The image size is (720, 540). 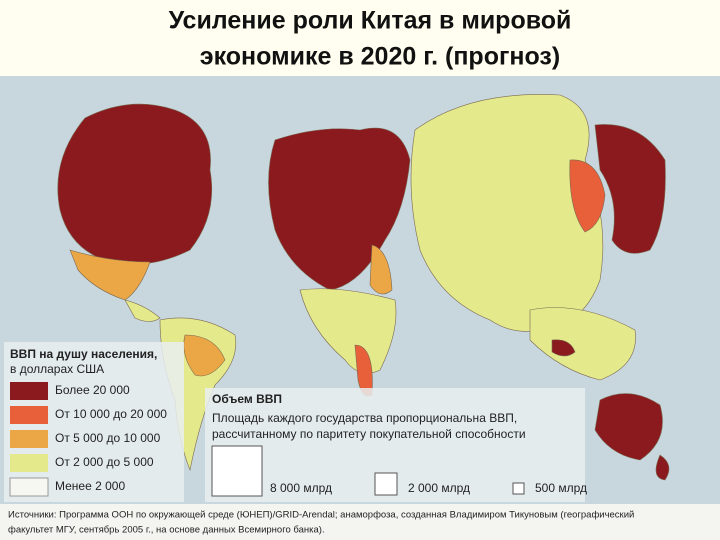 I want to click on korea, so click(x=587, y=196).